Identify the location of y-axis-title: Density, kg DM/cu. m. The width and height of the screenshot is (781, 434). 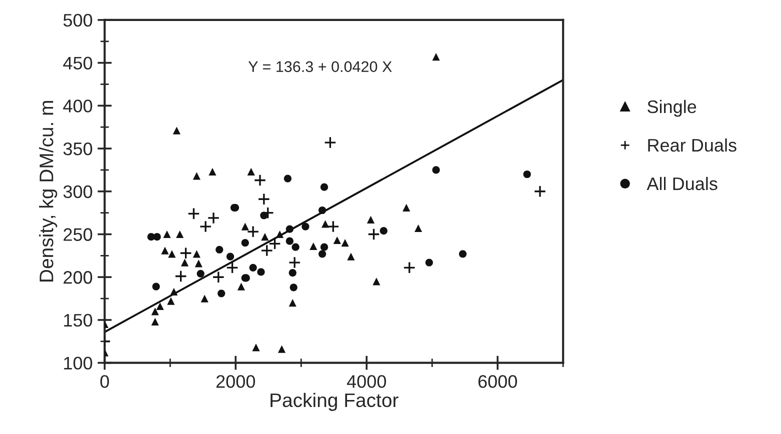
(48, 191).